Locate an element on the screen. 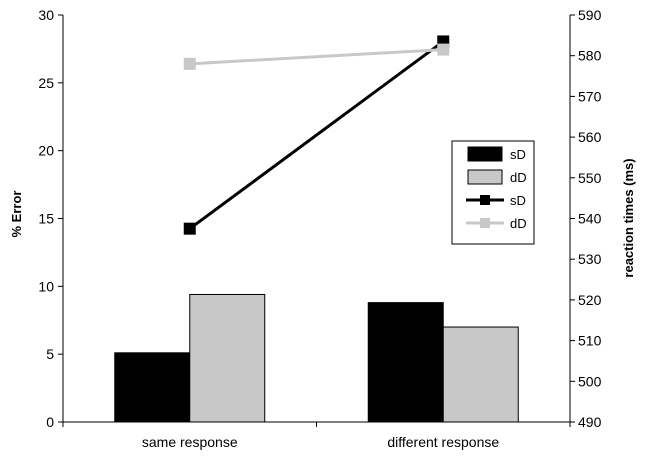 This screenshot has height=456, width=646. right-tick-label: 550 is located at coordinates (590, 178).